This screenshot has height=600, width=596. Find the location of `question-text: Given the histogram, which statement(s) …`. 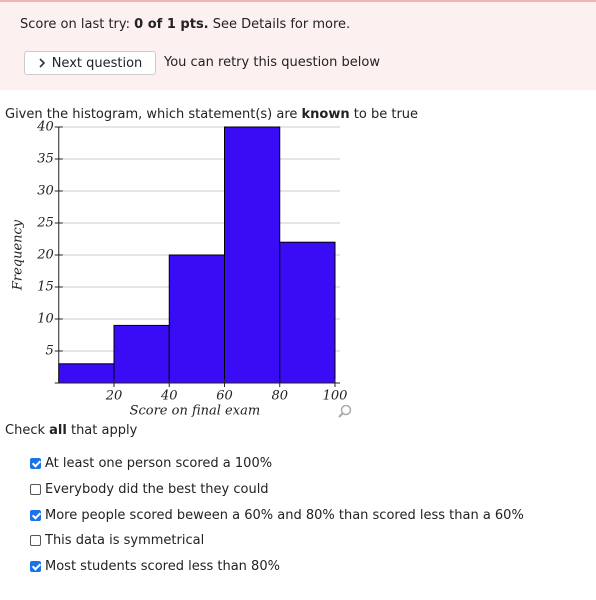

question-text: Given the histogram, which statement(s) … is located at coordinates (211, 114).